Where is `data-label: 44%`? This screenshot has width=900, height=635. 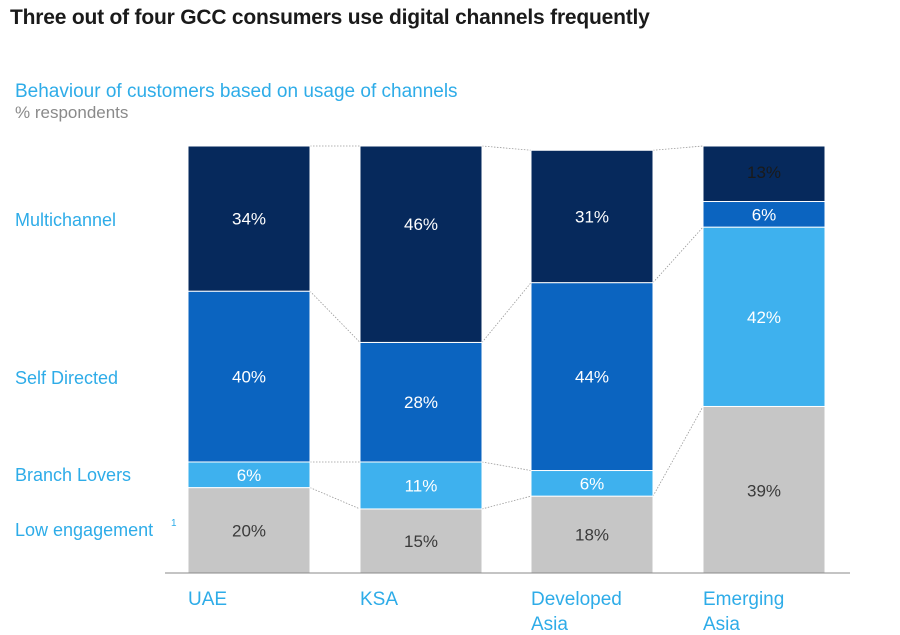
data-label: 44% is located at coordinates (592, 377).